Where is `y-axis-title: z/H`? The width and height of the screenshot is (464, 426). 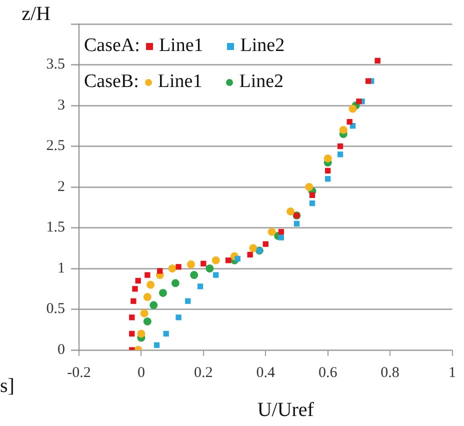 y-axis-title: z/H is located at coordinates (36, 14).